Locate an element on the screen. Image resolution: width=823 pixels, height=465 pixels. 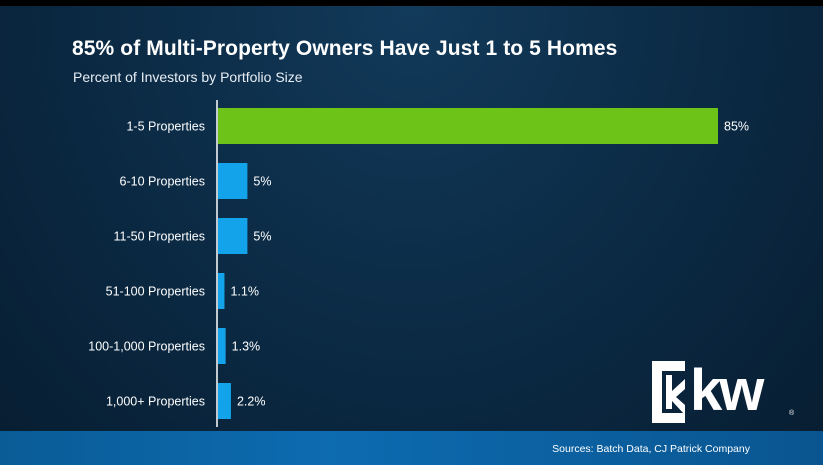
footer-bar: Sources: Batch Data, CJ Patrick Company is located at coordinates (411, 448).